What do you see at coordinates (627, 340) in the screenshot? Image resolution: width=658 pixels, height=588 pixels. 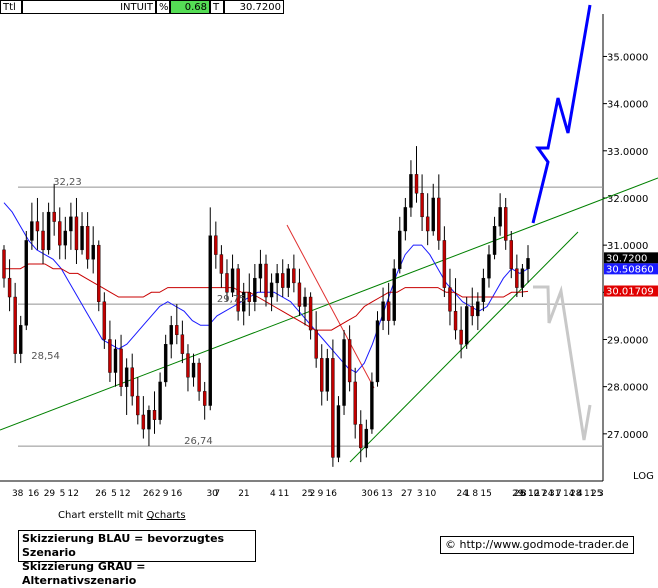 I see `y-tick-label: 29.0000` at bounding box center [627, 340].